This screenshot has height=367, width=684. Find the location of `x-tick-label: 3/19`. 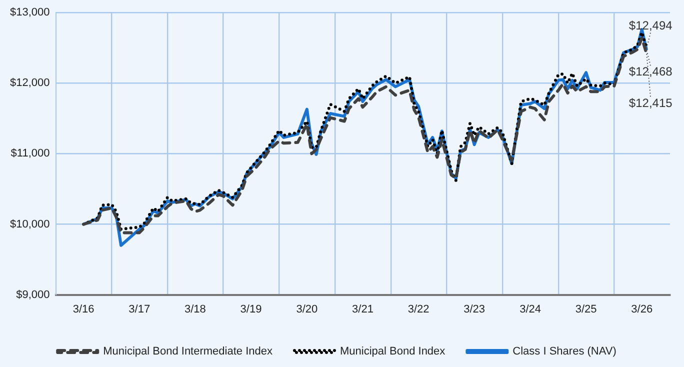

x-tick-label: 3/19 is located at coordinates (251, 309).